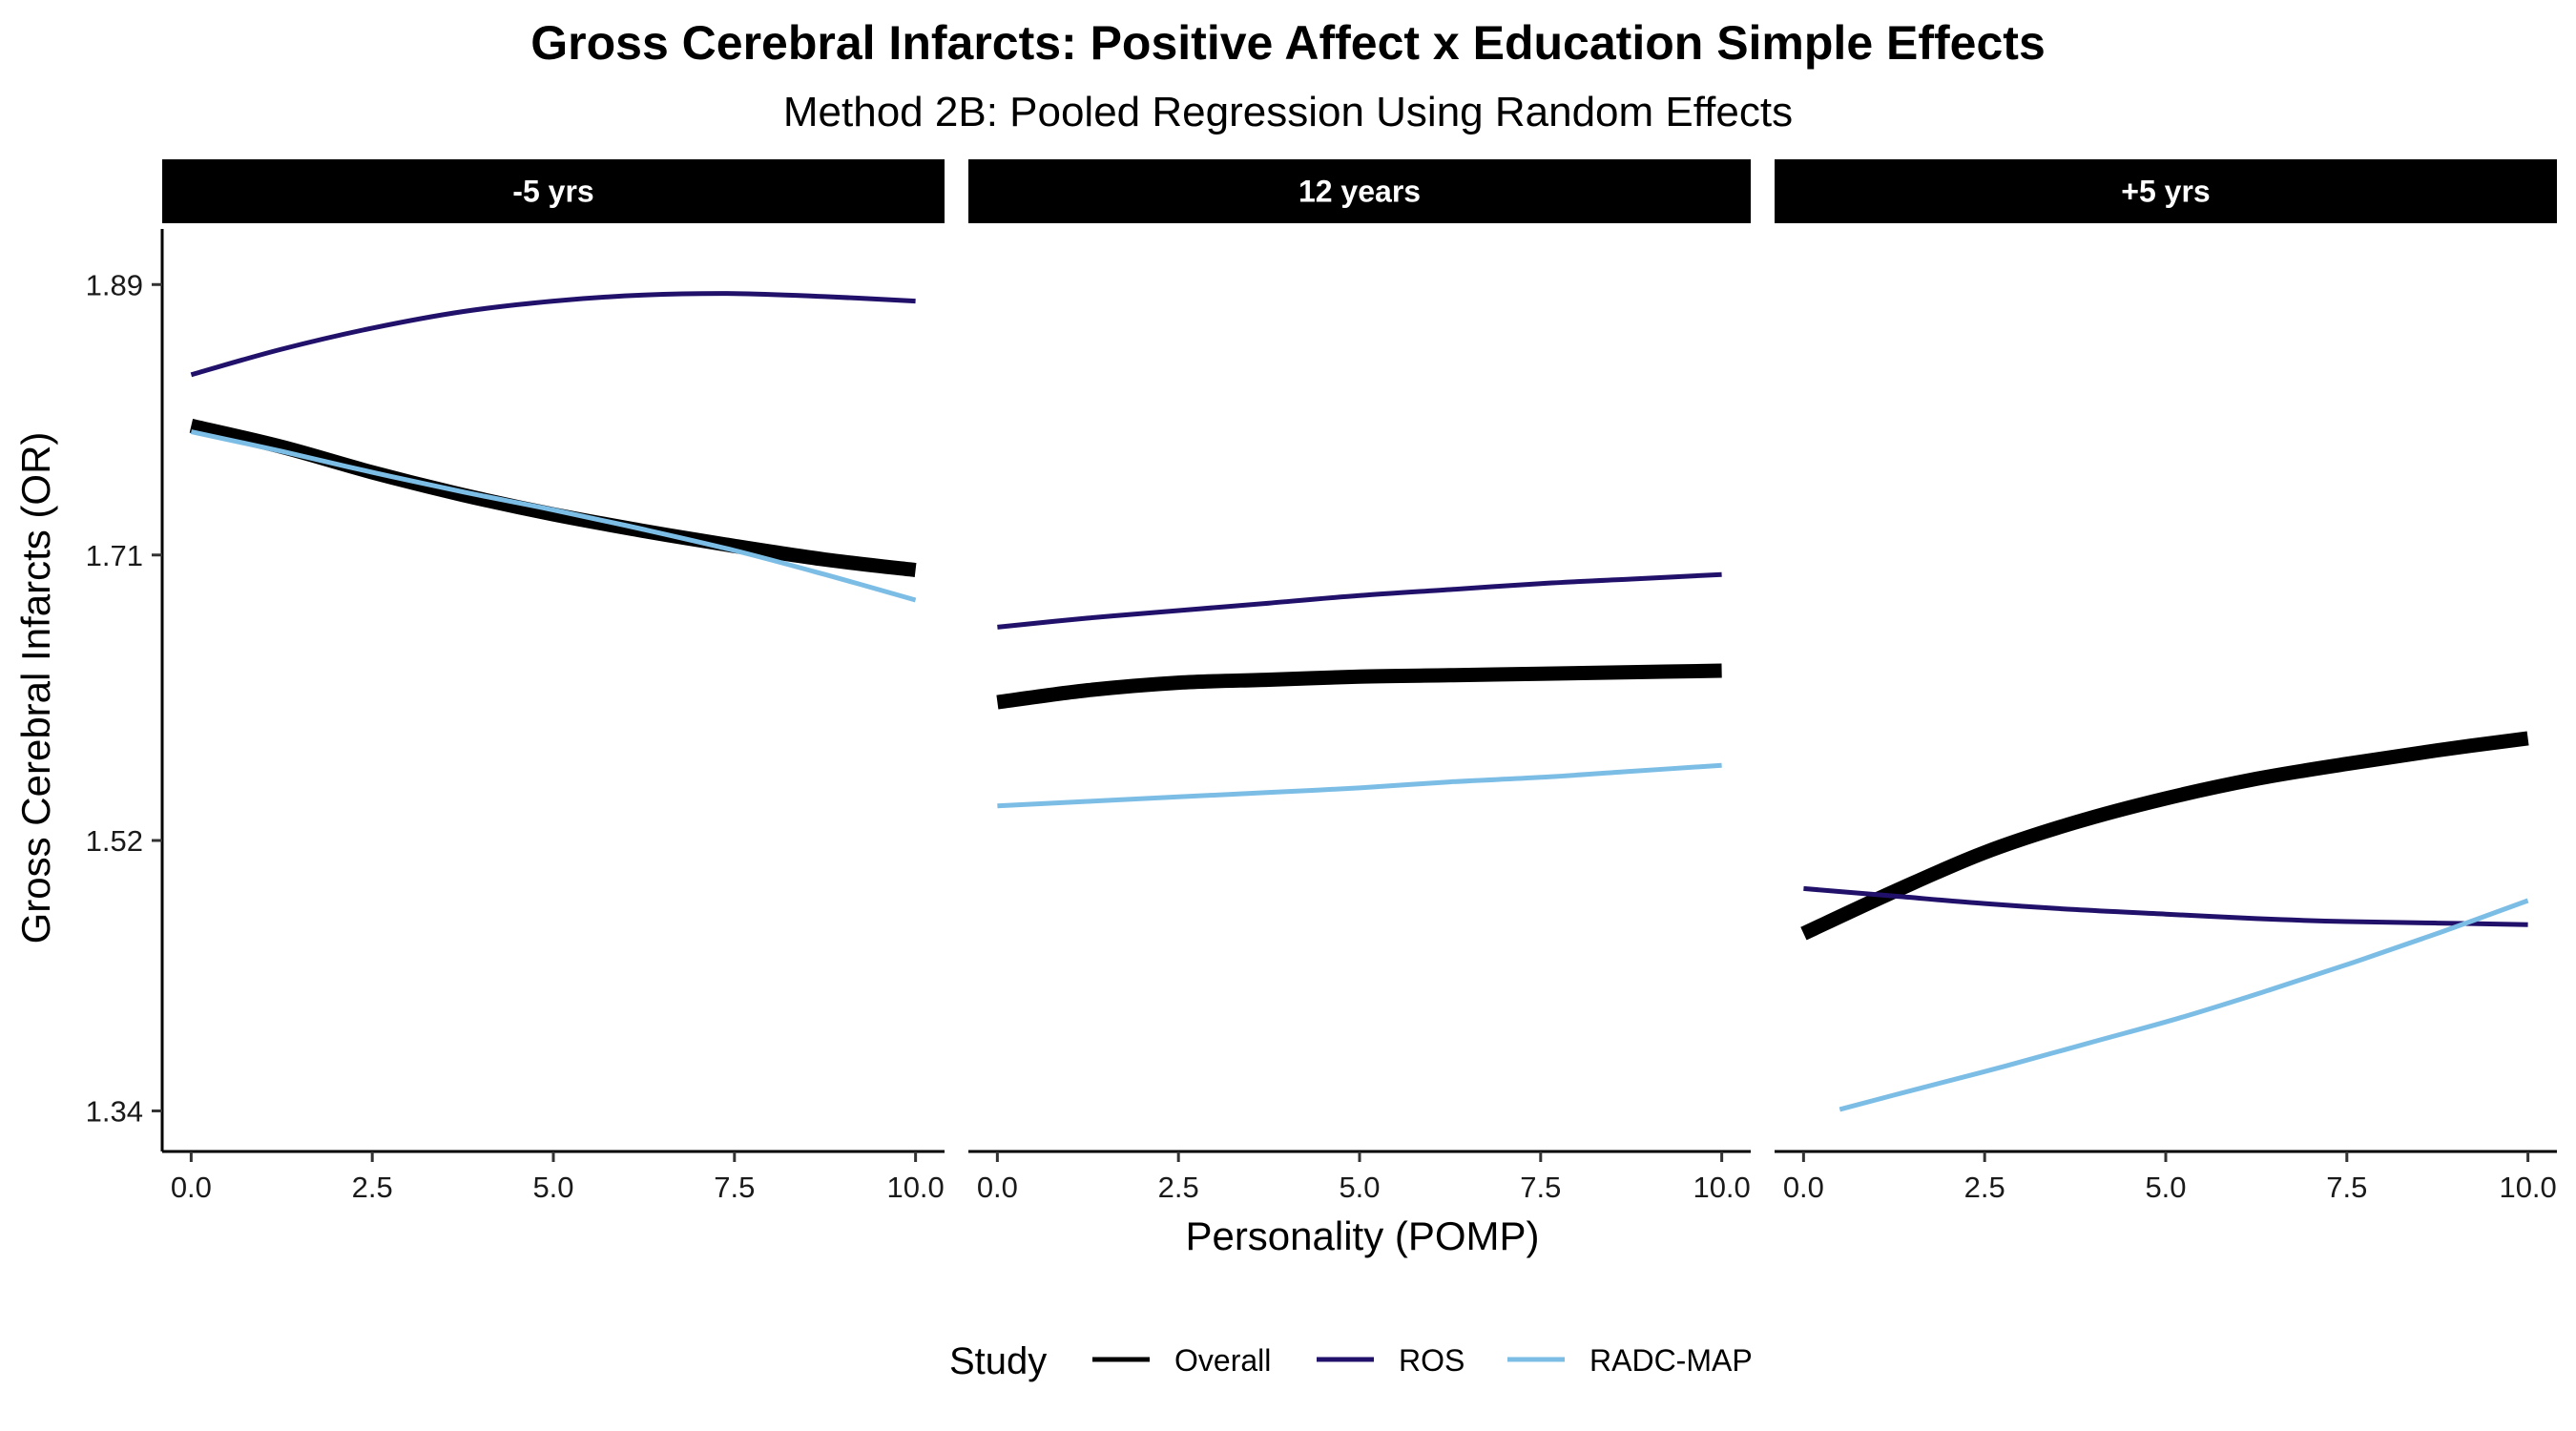  Describe the element at coordinates (1222, 1360) in the screenshot. I see `legend-label-overall: Overall` at that location.